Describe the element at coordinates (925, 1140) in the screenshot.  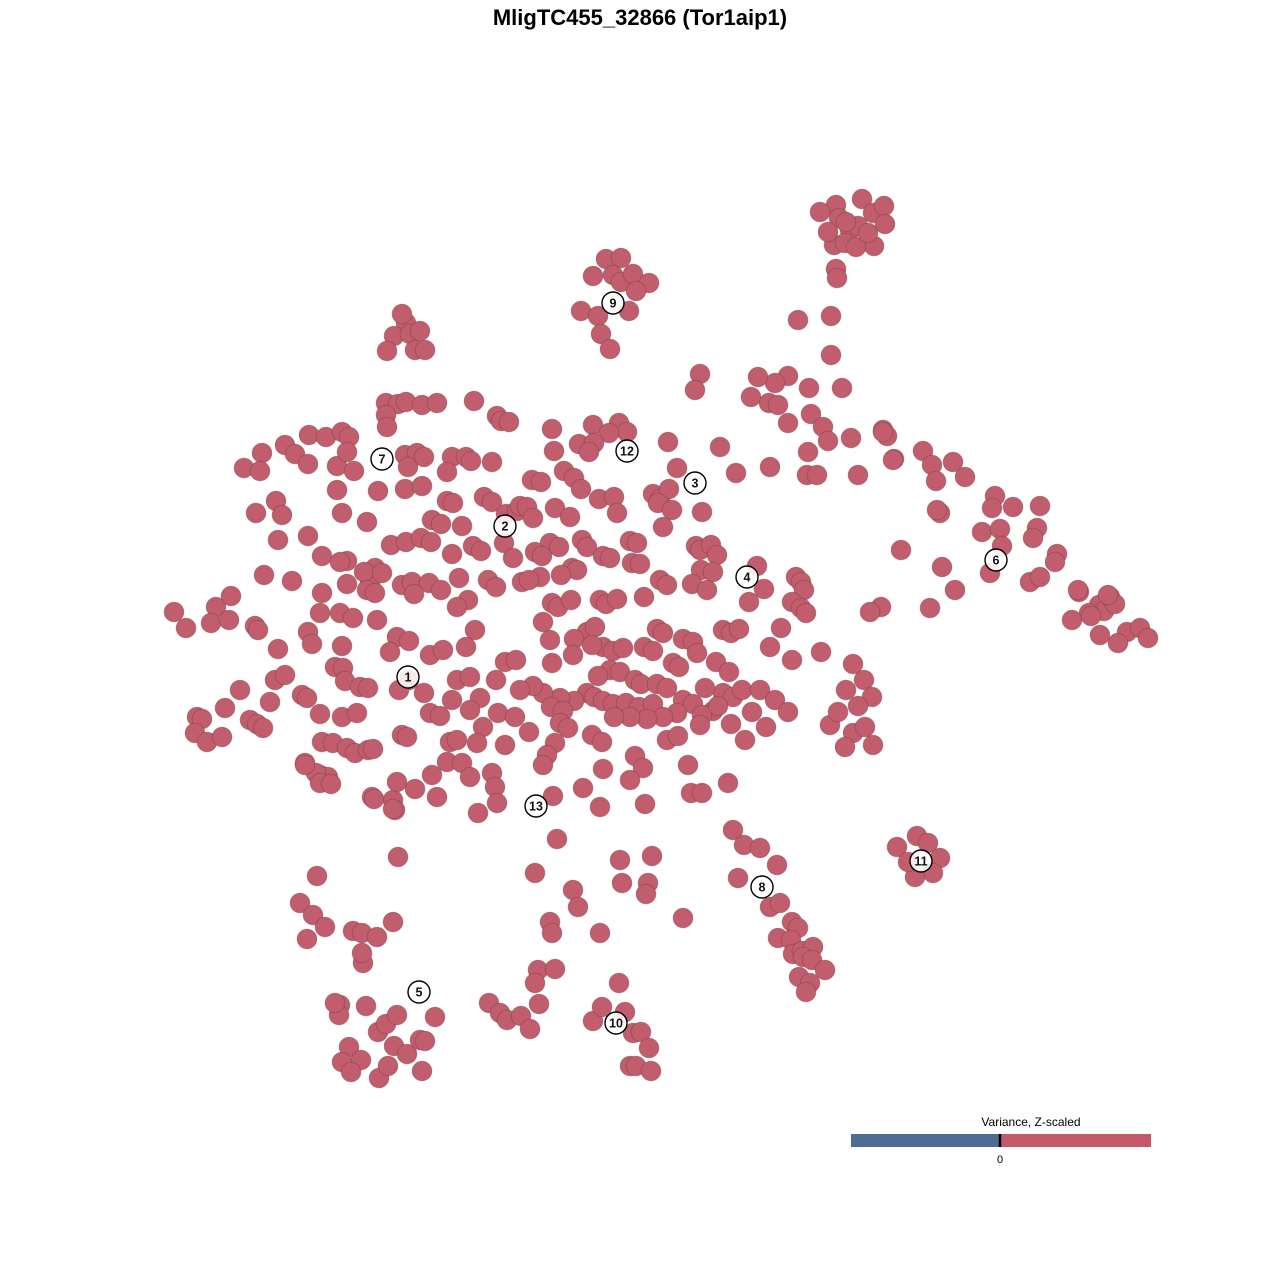
I see `legend-bar-negative` at that location.